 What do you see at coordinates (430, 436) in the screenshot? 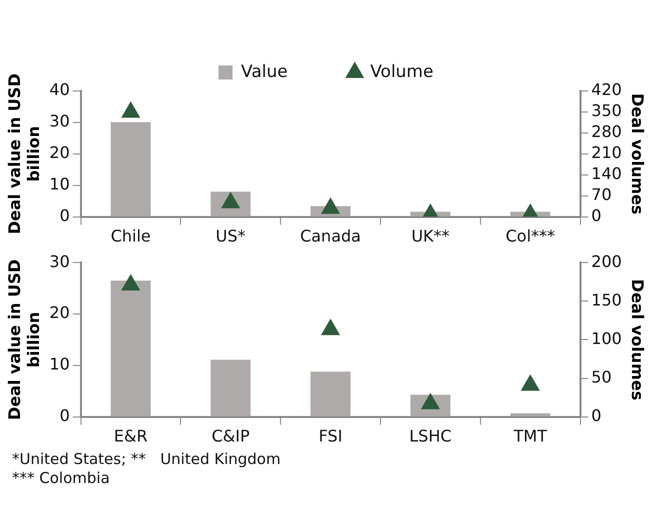
I see `x-tick-label: LSHC` at bounding box center [430, 436].